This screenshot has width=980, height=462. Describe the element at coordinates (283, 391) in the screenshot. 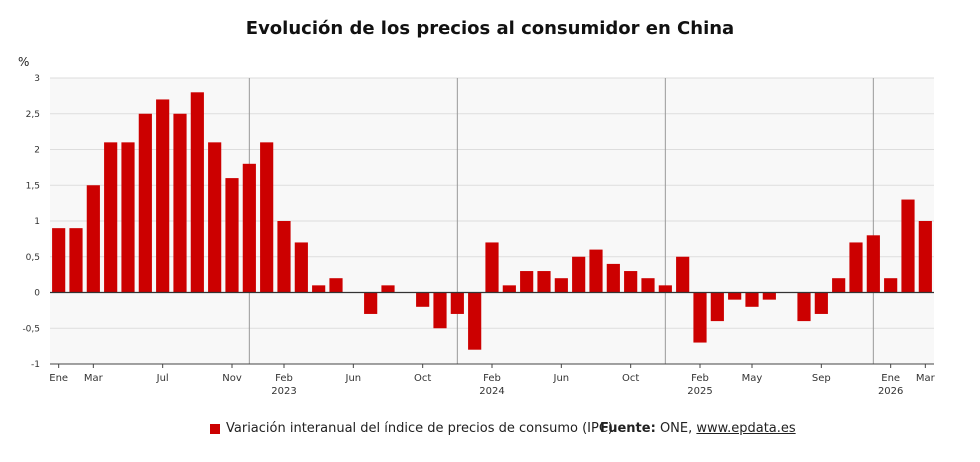

I see `x-tick-year-label: 2023` at that location.